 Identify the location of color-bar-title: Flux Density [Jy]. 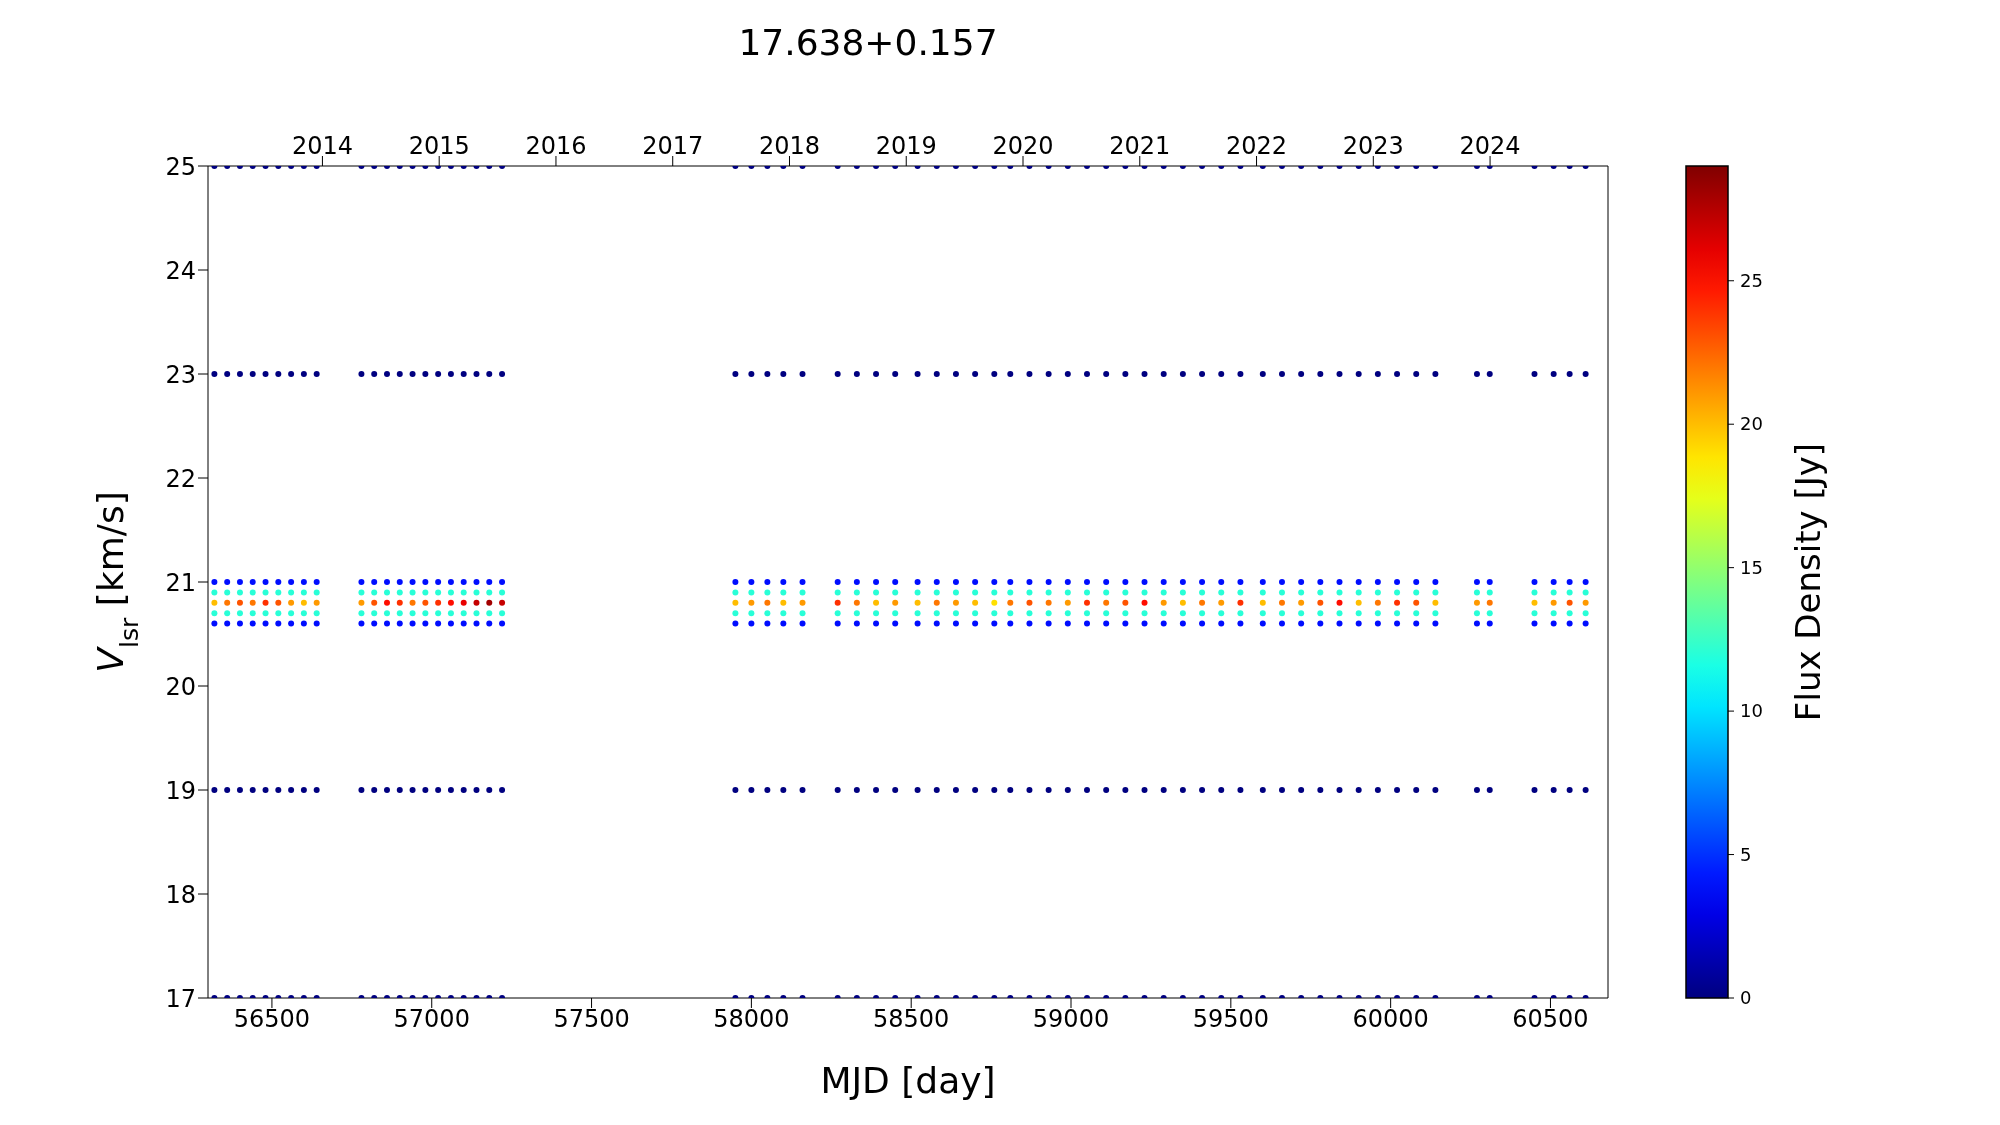
(1808, 582).